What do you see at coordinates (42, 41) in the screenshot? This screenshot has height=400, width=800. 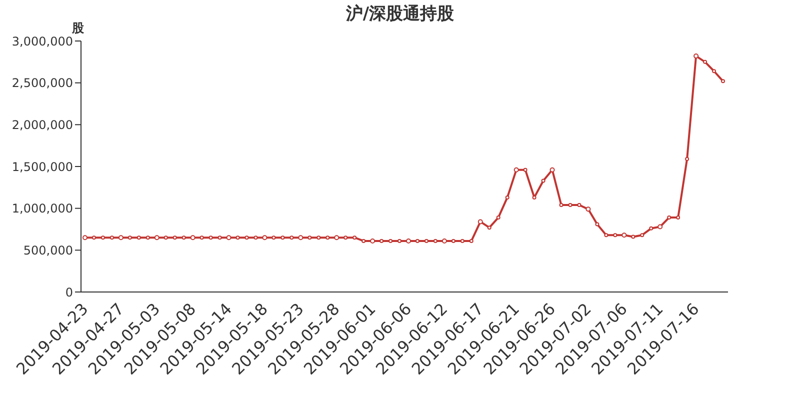 I see `y-tick-label: 3,000,000` at bounding box center [42, 41].